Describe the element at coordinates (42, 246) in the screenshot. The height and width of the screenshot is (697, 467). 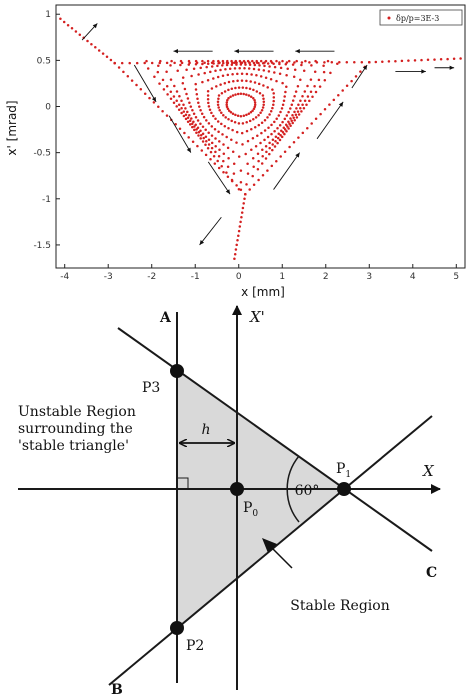
I see `y-tick-label: -1.5` at that location.